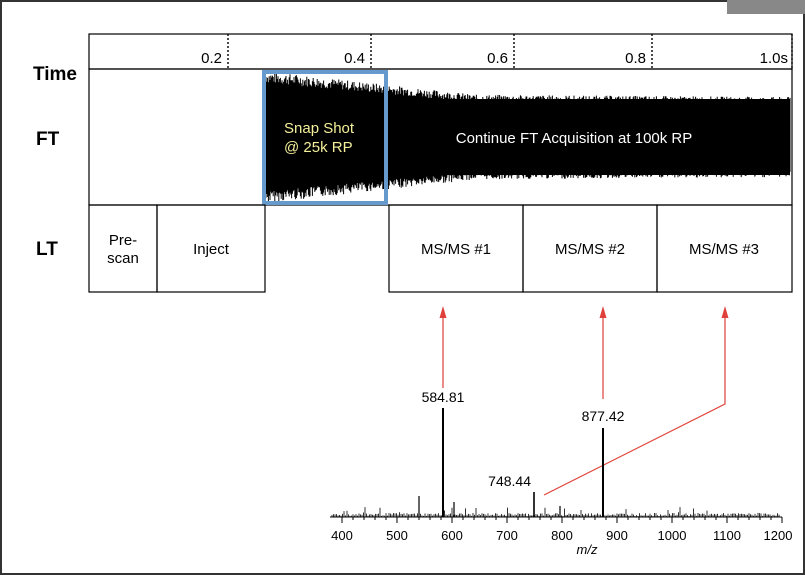 The height and width of the screenshot is (575, 805). I want to click on axis-tick-label: 500, so click(397, 535).